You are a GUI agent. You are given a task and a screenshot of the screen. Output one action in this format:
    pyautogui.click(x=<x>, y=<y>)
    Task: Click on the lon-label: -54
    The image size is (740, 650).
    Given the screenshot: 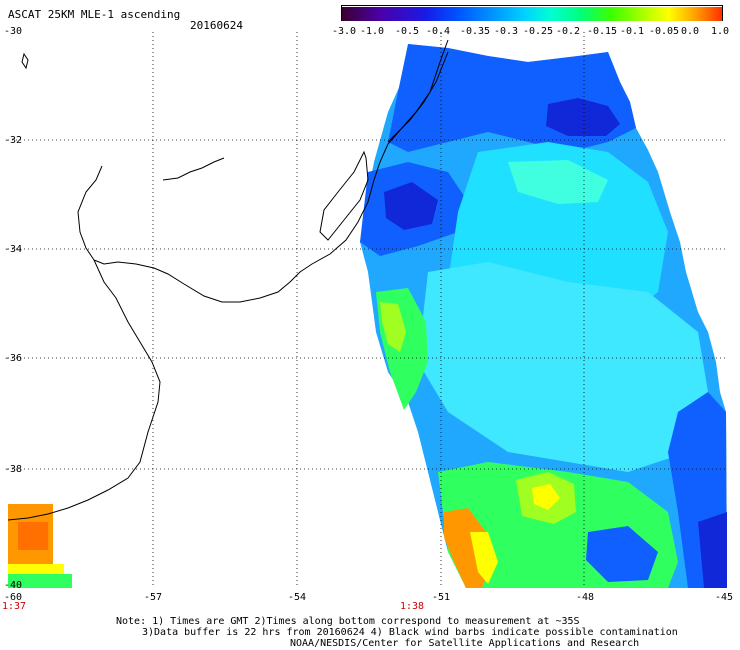 What is the action you would take?
    pyautogui.click(x=297, y=597)
    